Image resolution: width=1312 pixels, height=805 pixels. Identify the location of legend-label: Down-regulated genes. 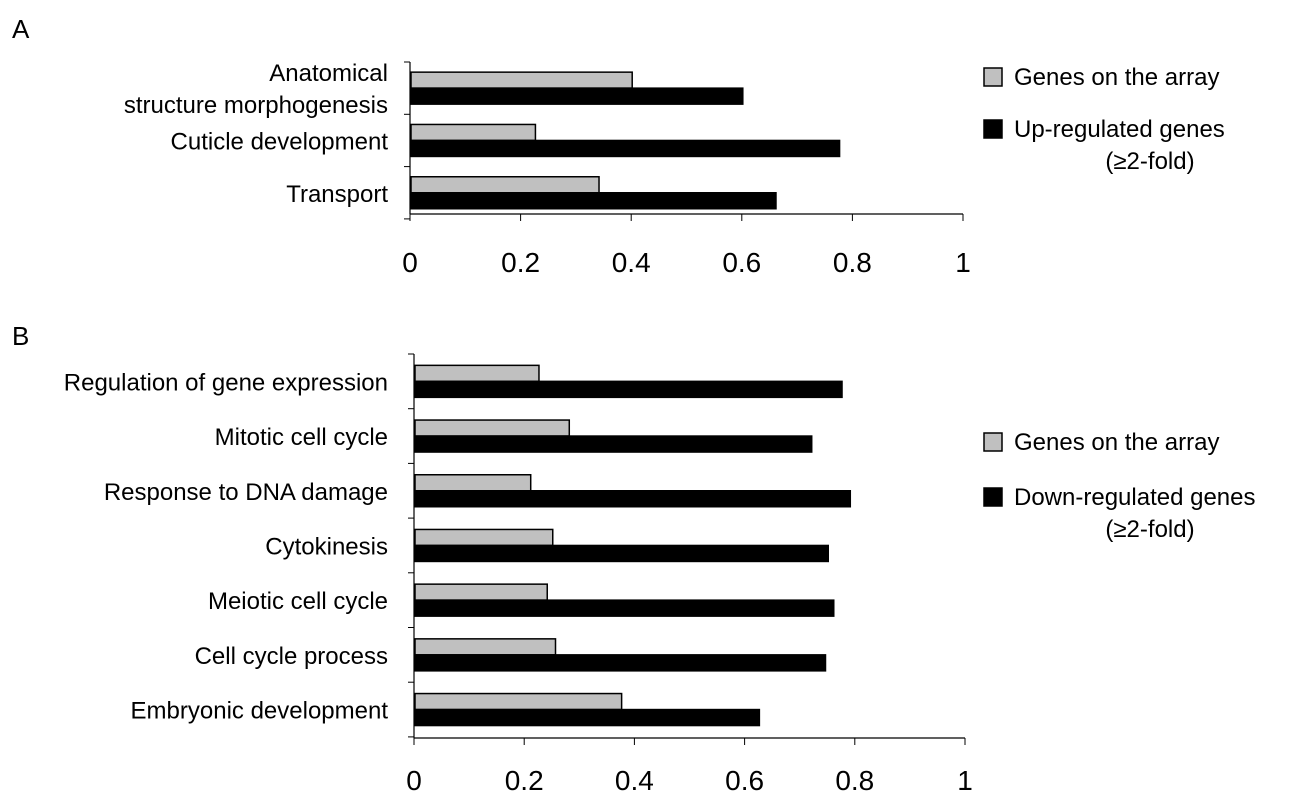
(1135, 497).